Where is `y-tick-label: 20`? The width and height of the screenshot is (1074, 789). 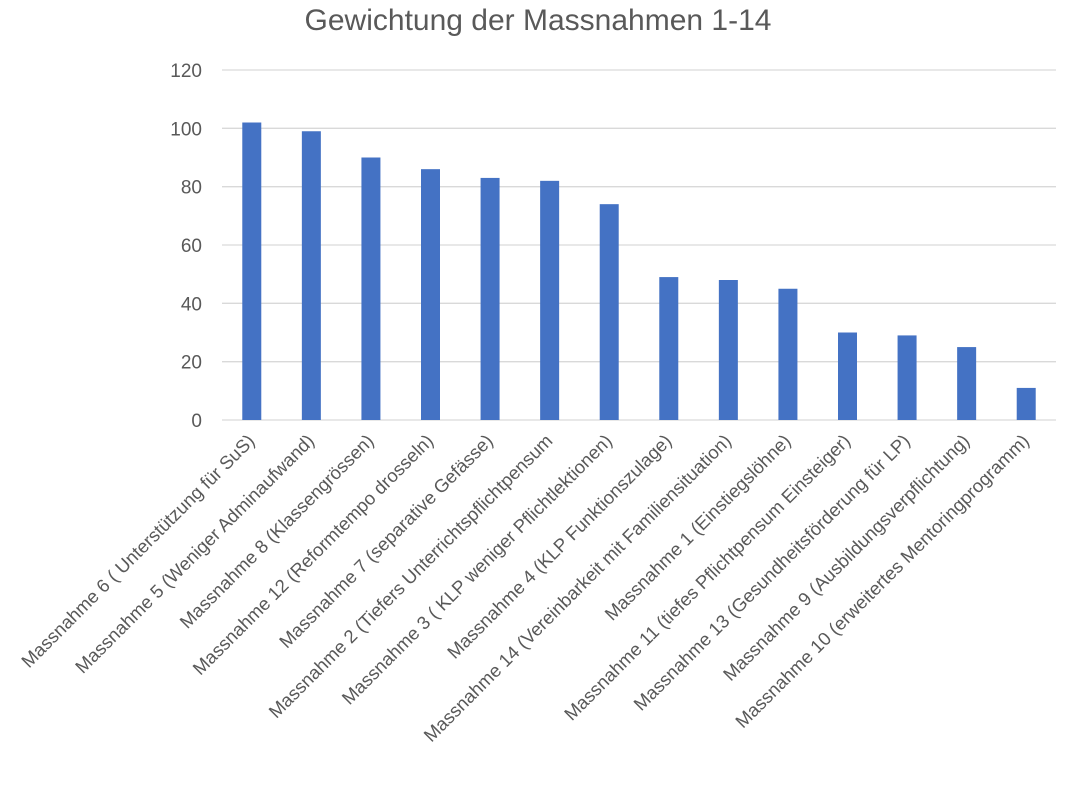
y-tick-label: 20 is located at coordinates (191, 363).